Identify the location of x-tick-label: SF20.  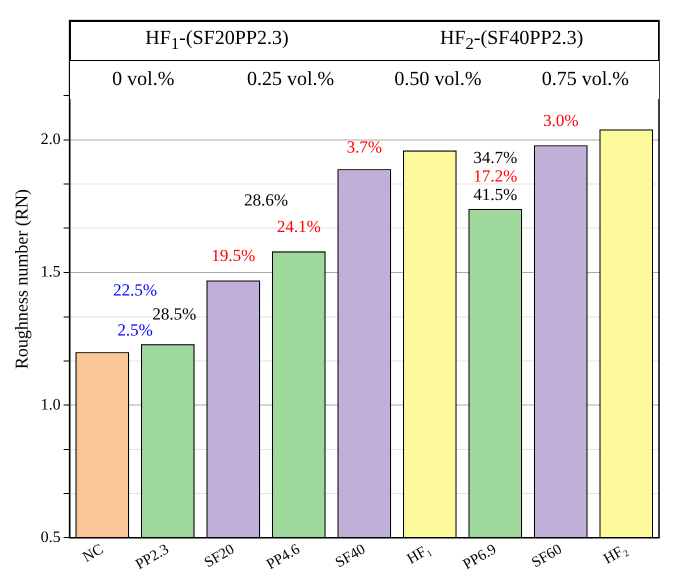
(220, 557).